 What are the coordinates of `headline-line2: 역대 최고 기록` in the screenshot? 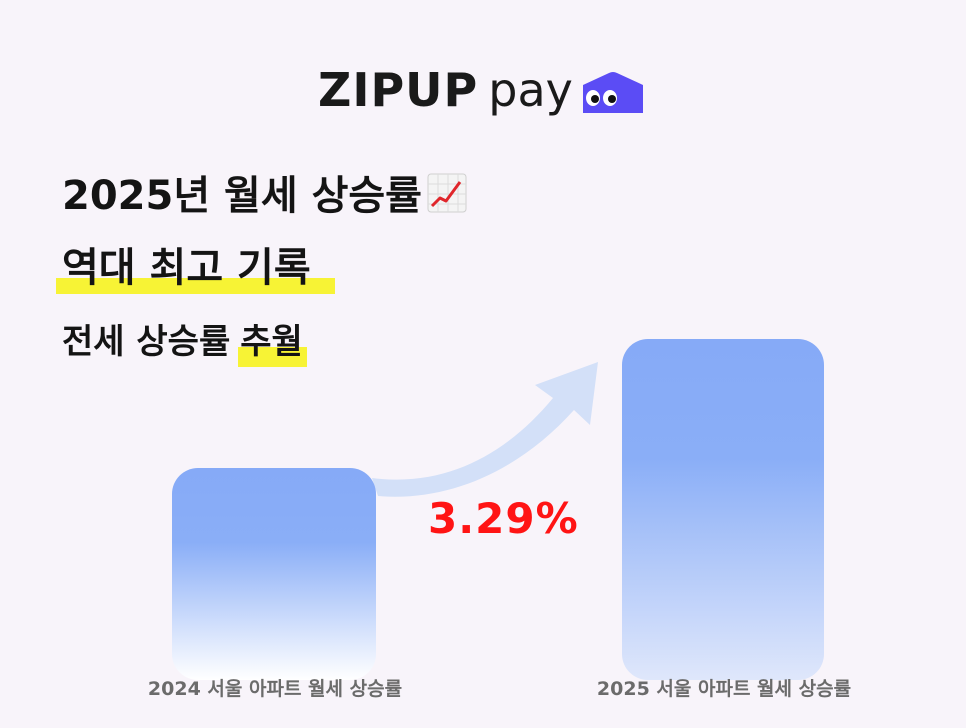 It's located at (195, 269).